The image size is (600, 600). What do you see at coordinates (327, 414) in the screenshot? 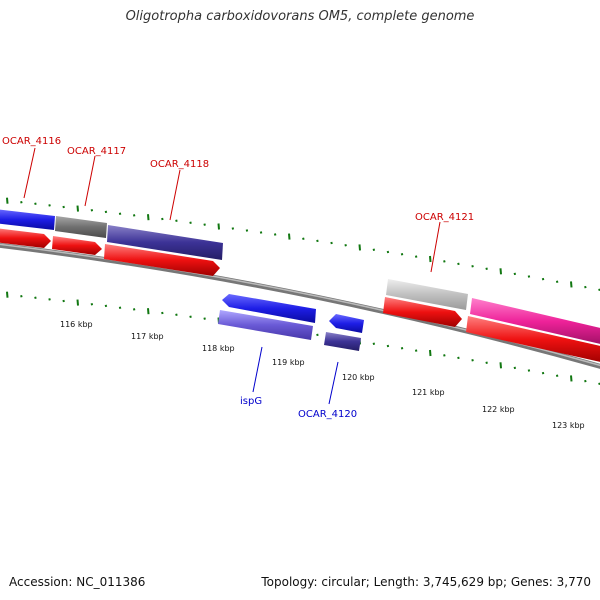
I see `label-ocar-4120: OCAR_4120` at bounding box center [327, 414].